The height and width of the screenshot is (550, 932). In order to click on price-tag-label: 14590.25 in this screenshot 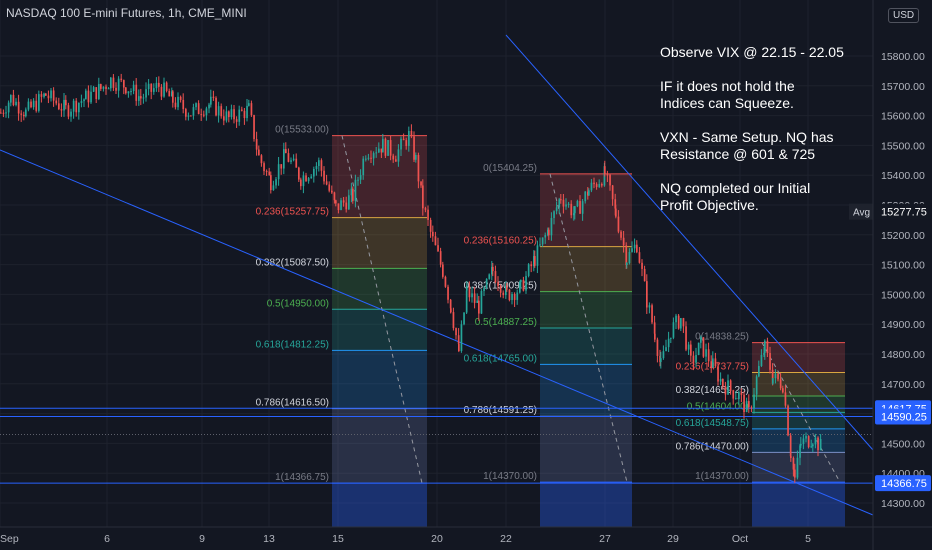, I will do `click(904, 418)`.